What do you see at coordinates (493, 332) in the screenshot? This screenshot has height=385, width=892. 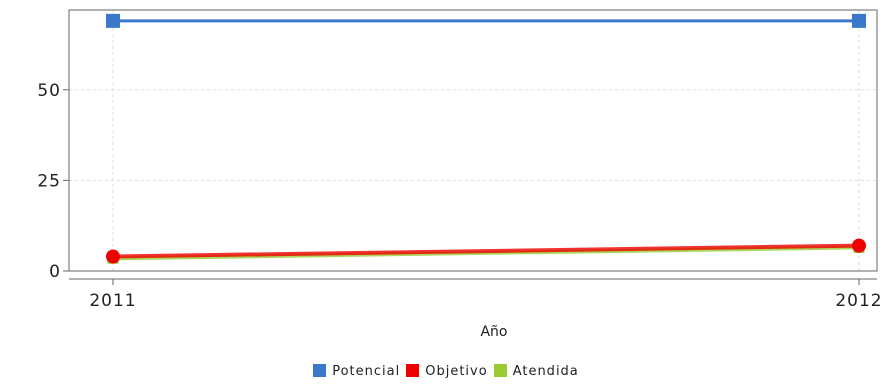 I see `x-axis-title: Año` at bounding box center [493, 332].